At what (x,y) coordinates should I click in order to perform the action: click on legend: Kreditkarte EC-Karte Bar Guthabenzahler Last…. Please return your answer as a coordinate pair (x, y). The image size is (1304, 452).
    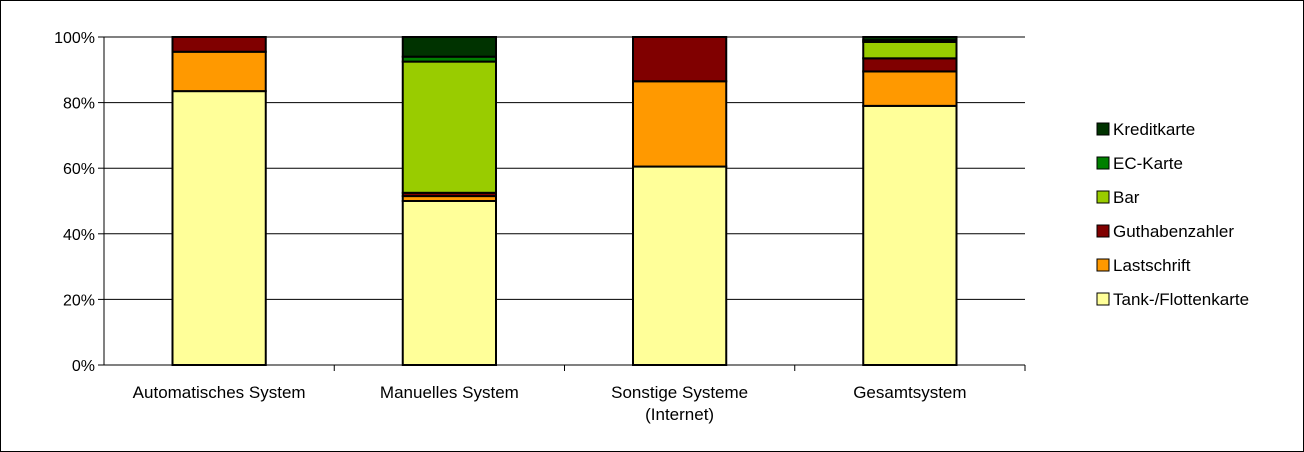
    Looking at the image, I should click on (1172, 214).